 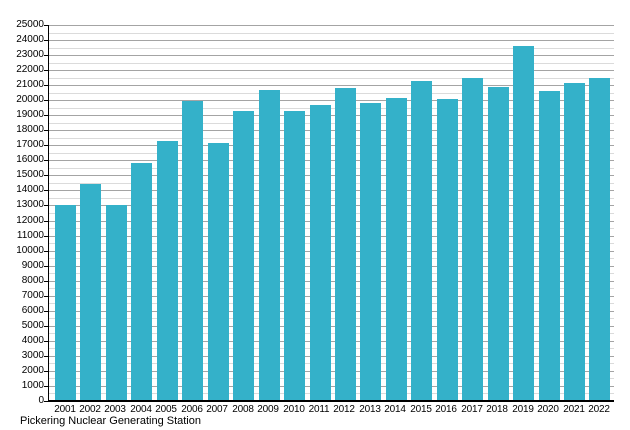 I want to click on x-tick-label-2012: 2012, so click(x=344, y=409).